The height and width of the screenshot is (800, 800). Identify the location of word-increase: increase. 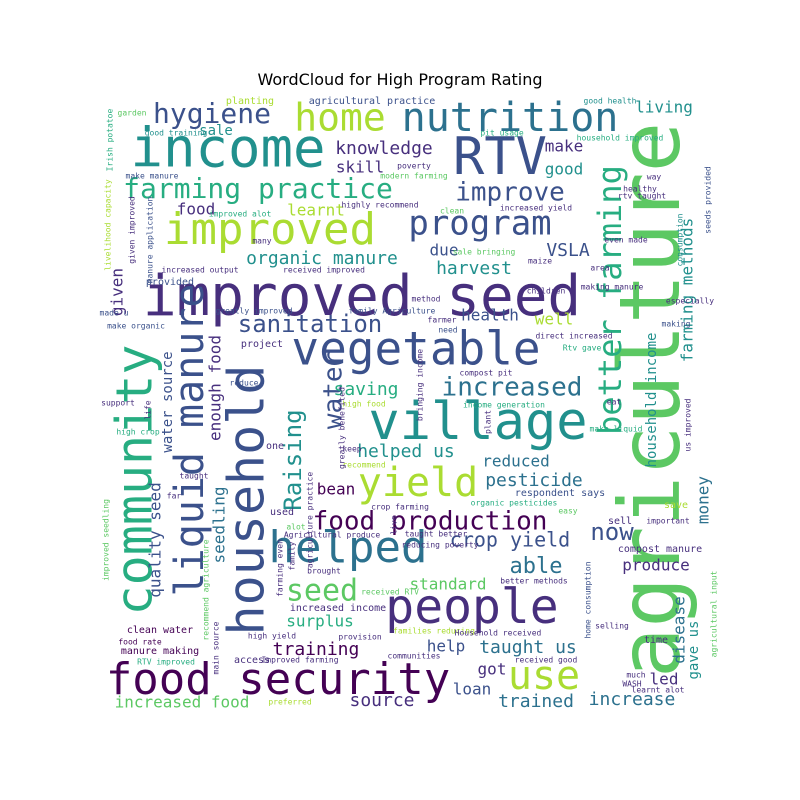
(632, 699).